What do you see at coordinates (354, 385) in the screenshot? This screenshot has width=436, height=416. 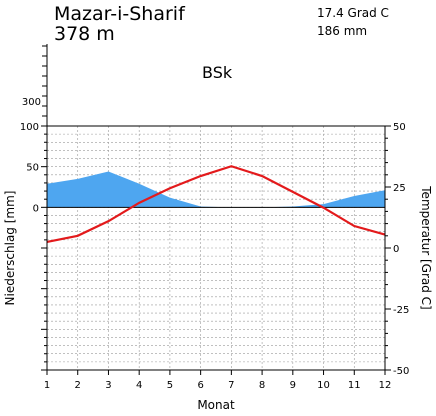 I see `x-tick-label: 11` at bounding box center [354, 385].